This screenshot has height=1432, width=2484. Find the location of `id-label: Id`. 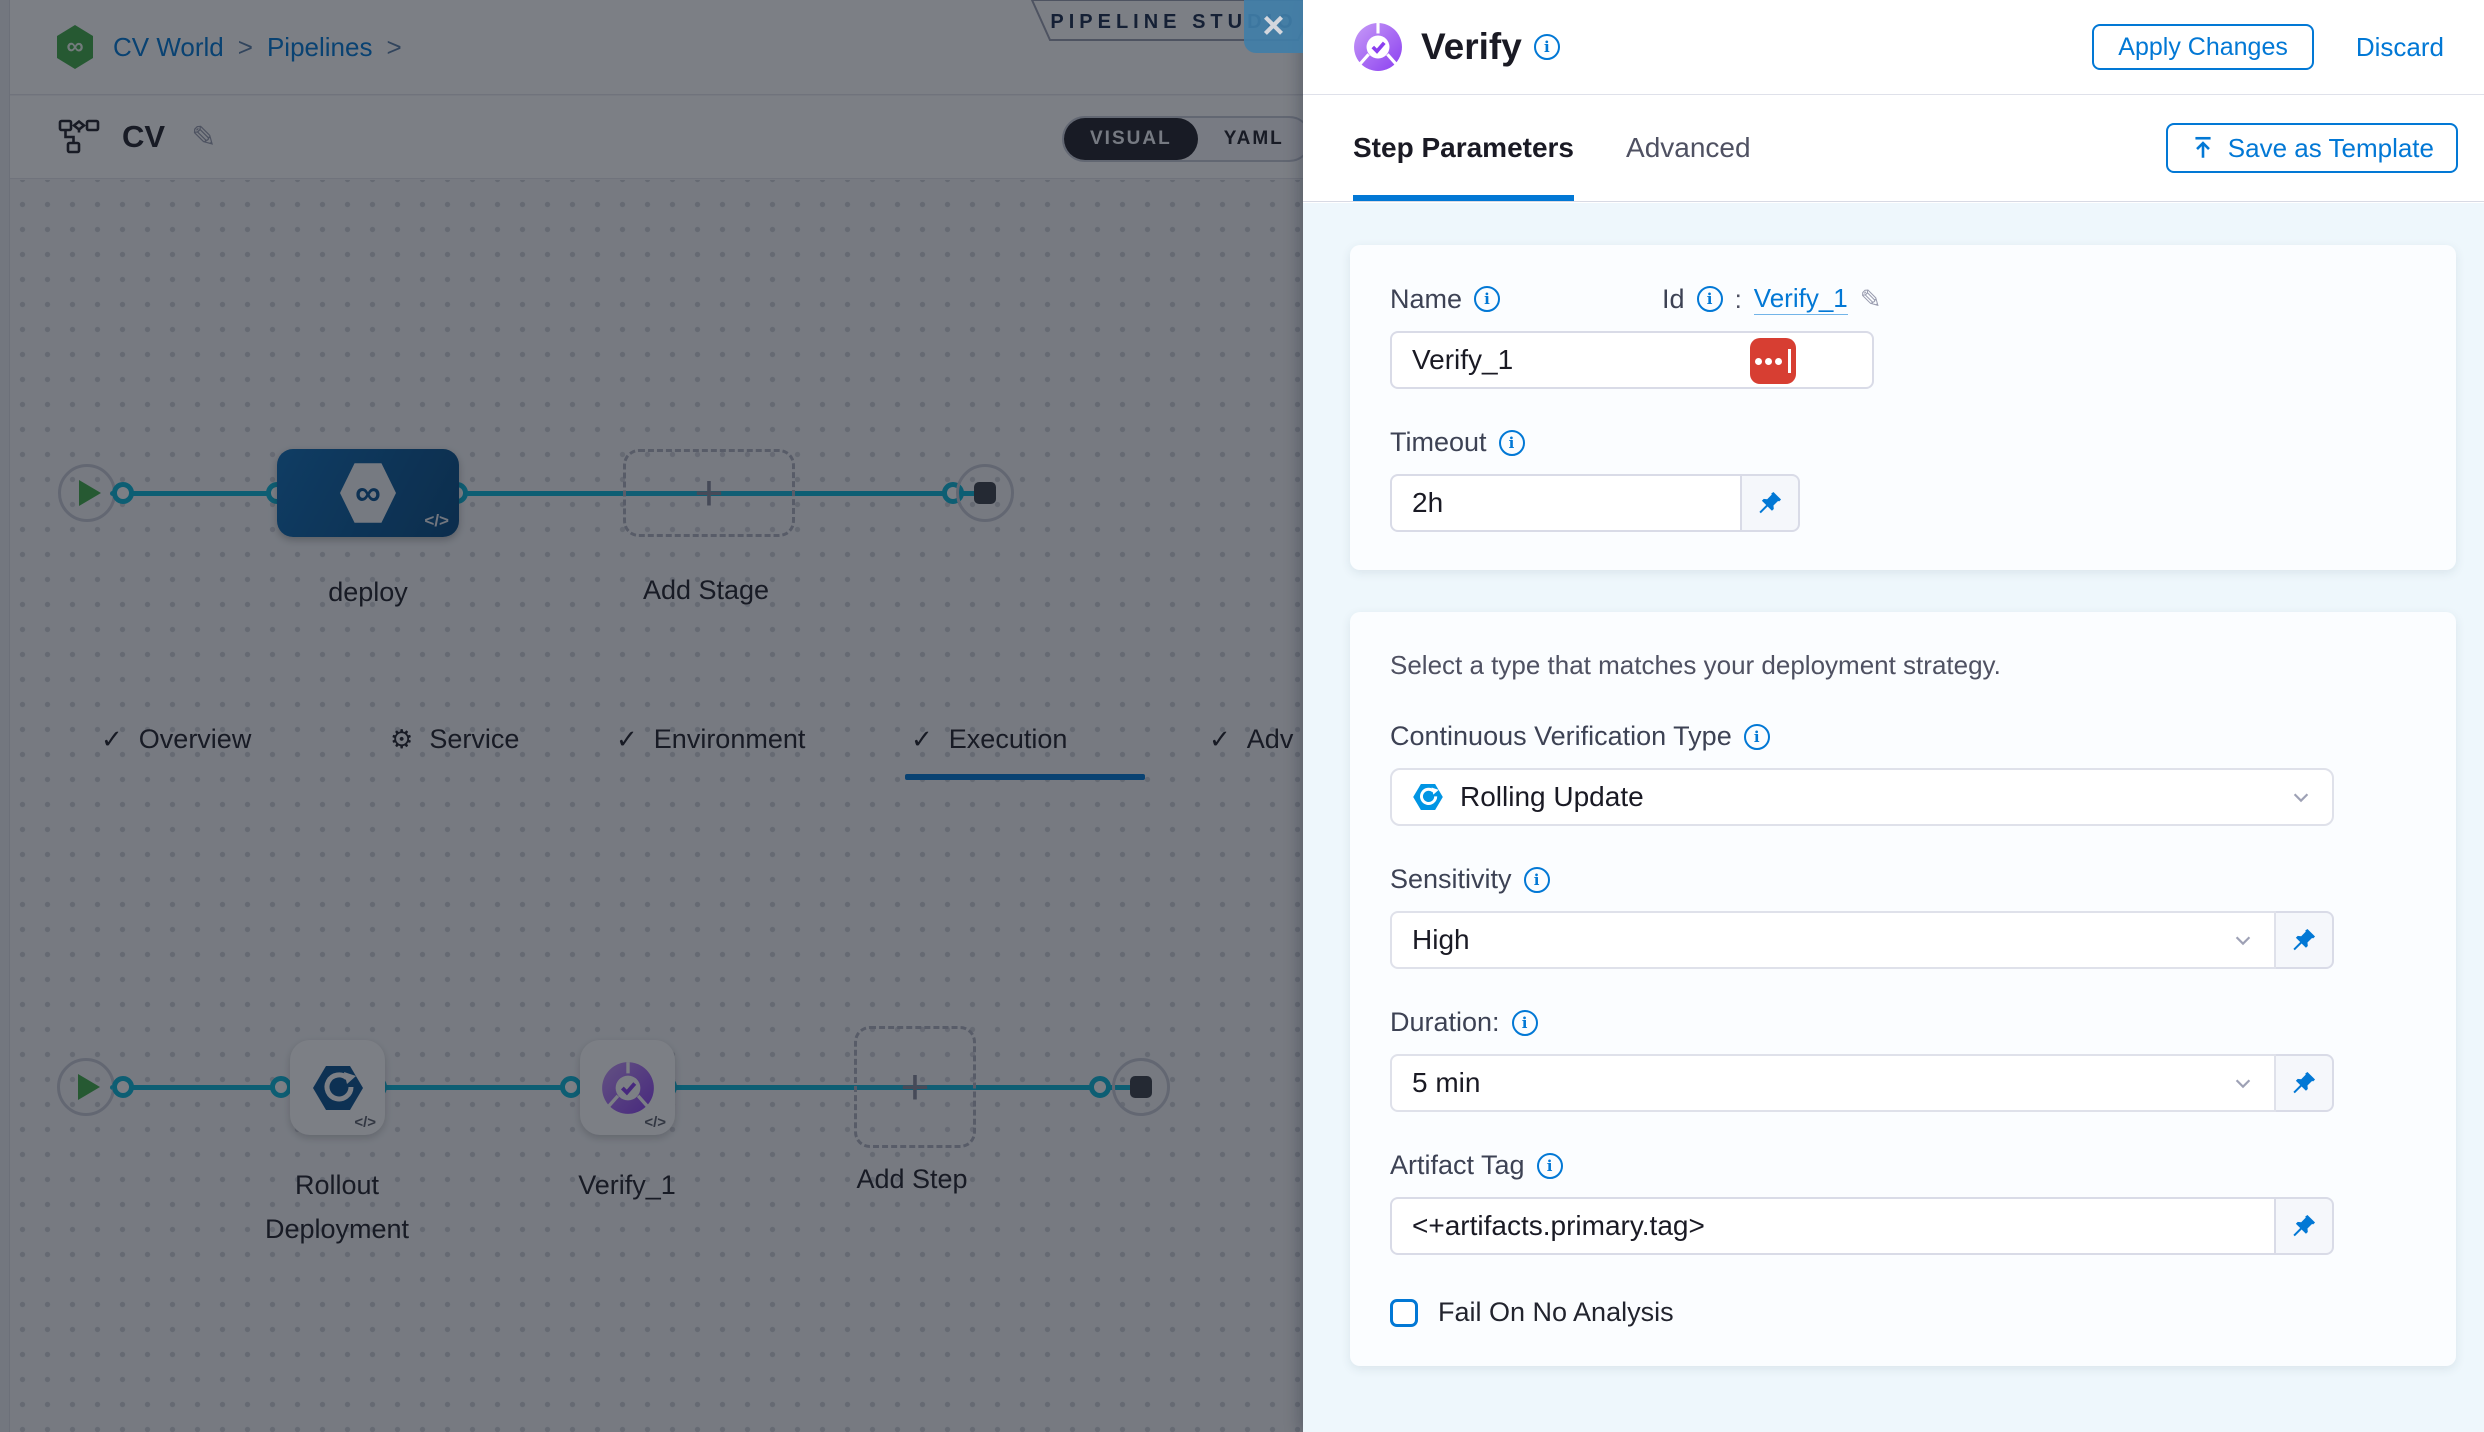

id-label: Id is located at coordinates (1673, 298).